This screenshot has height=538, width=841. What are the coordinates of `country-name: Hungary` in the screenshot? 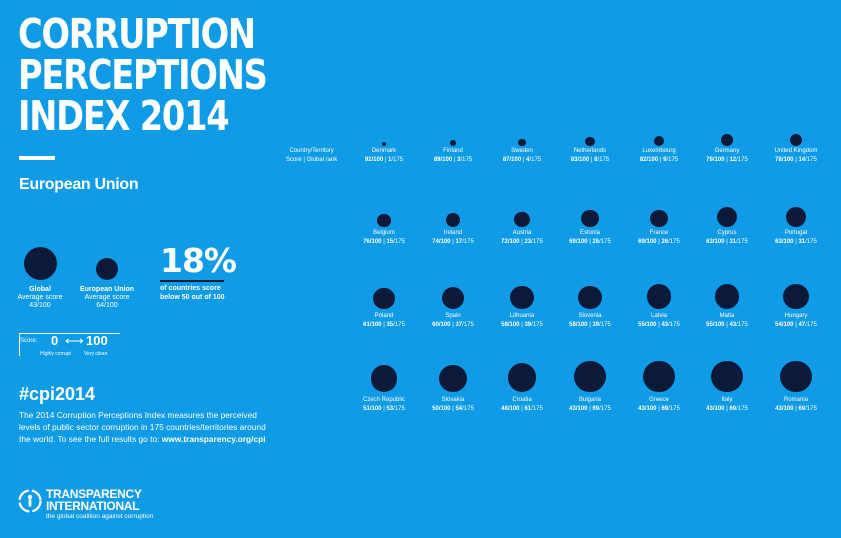 It's located at (796, 316).